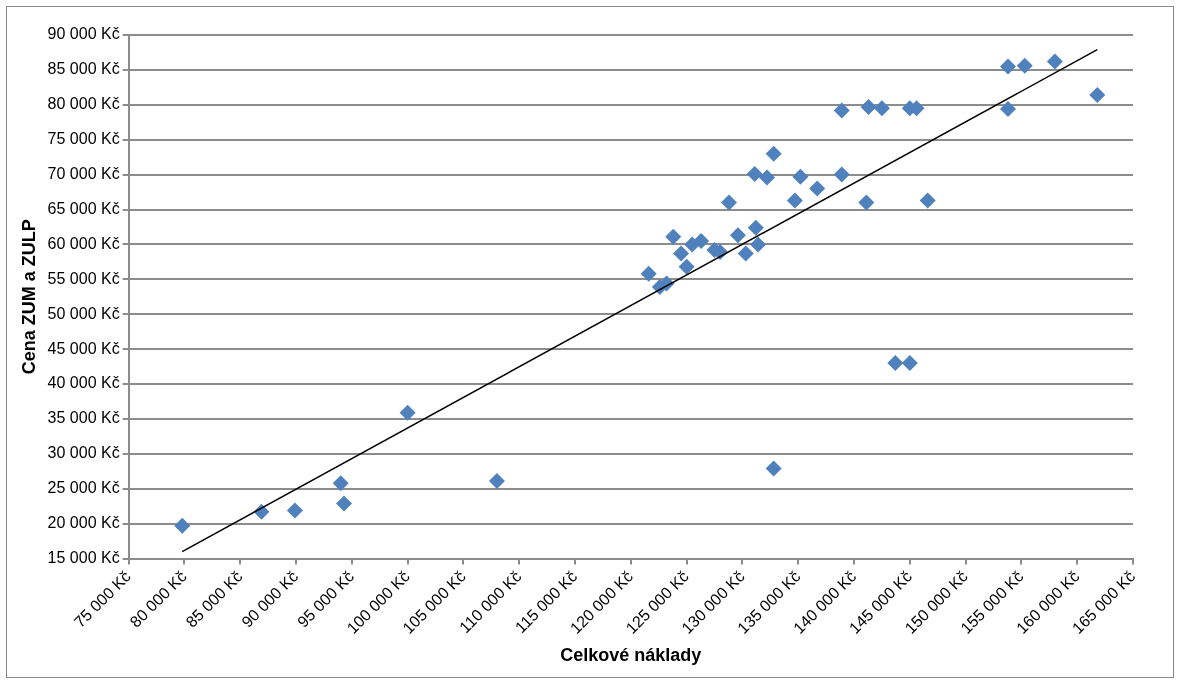  I want to click on y-tick-label: 35 000 Kč, so click(83, 418).